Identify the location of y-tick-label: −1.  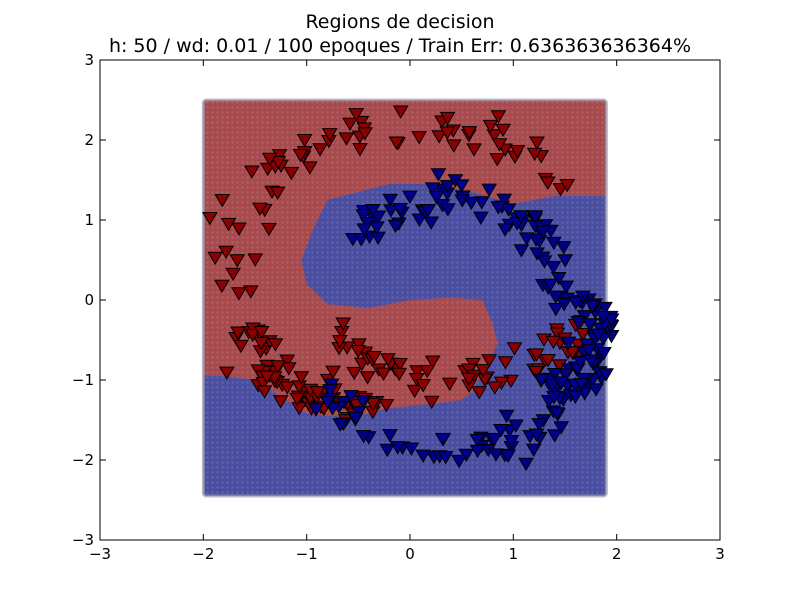
(83, 380).